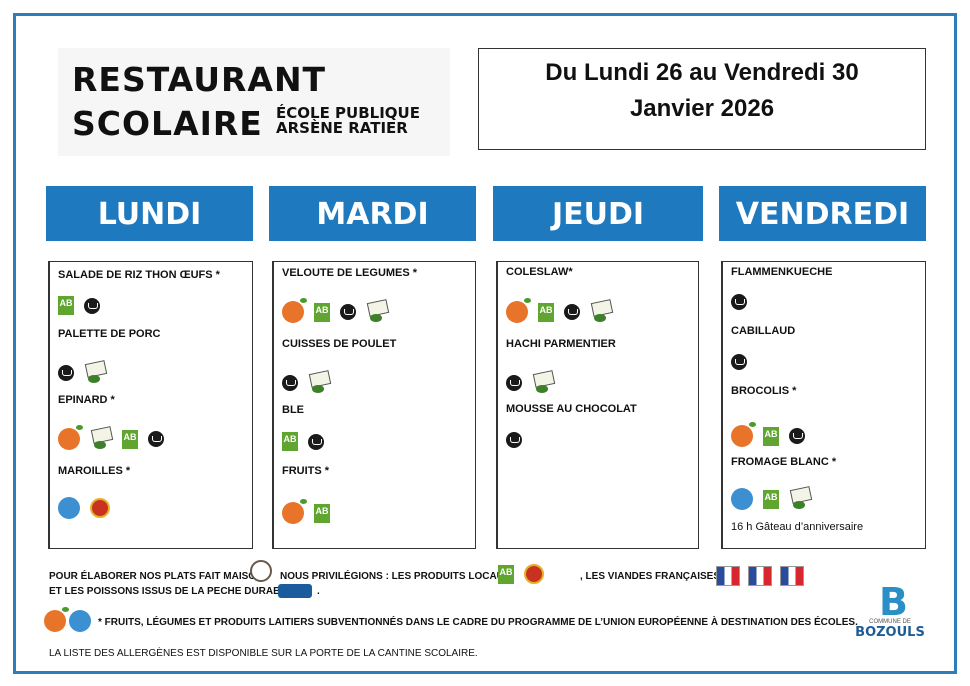  Describe the element at coordinates (295, 591) in the screenshot. I see `msc-peche-durable-icon` at that location.